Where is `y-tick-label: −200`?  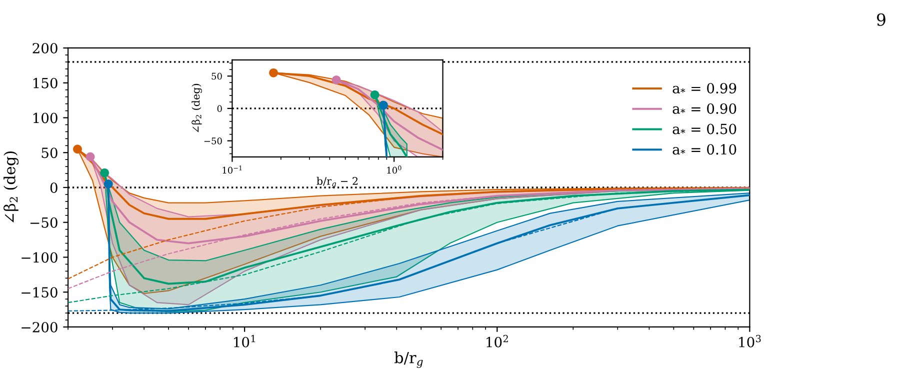 y-tick-label: −200 is located at coordinates (40, 327).